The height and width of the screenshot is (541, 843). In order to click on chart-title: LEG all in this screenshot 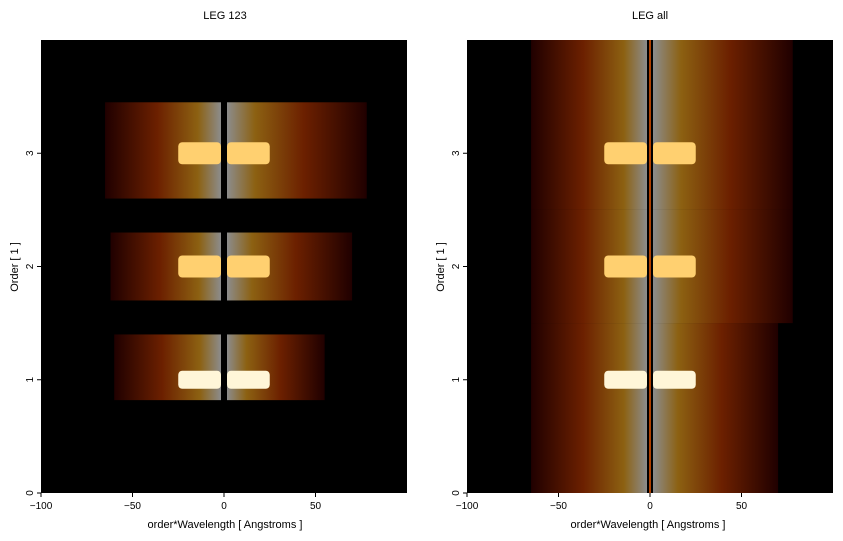, I will do `click(650, 16)`.